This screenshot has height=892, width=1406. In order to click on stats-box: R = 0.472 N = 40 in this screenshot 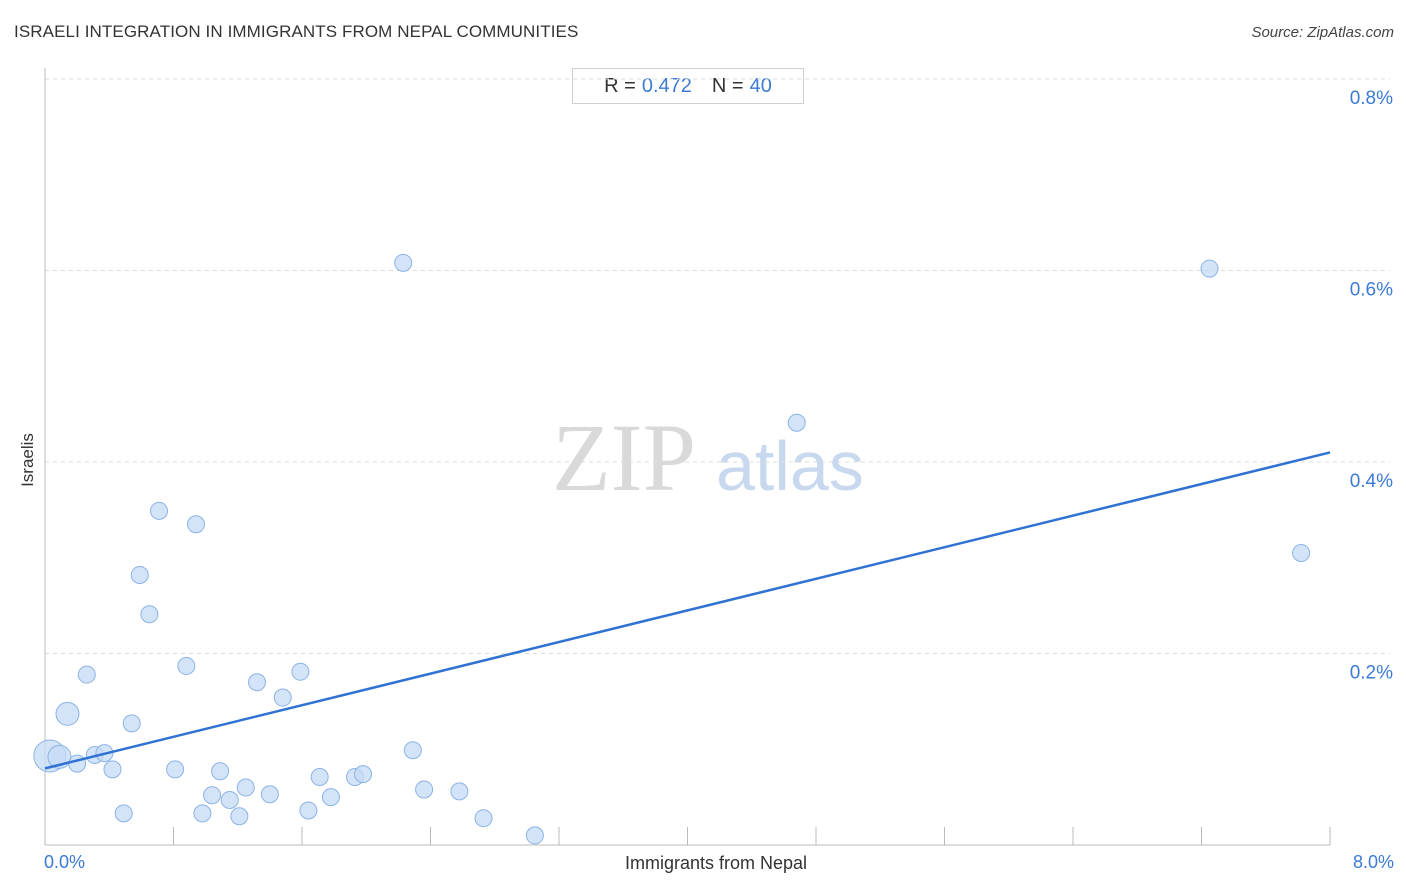, I will do `click(688, 86)`.